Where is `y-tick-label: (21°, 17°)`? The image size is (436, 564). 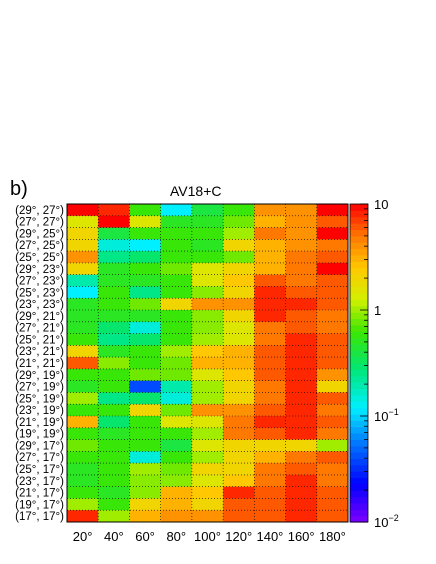 y-tick-label: (21°, 17°) is located at coordinates (39, 494).